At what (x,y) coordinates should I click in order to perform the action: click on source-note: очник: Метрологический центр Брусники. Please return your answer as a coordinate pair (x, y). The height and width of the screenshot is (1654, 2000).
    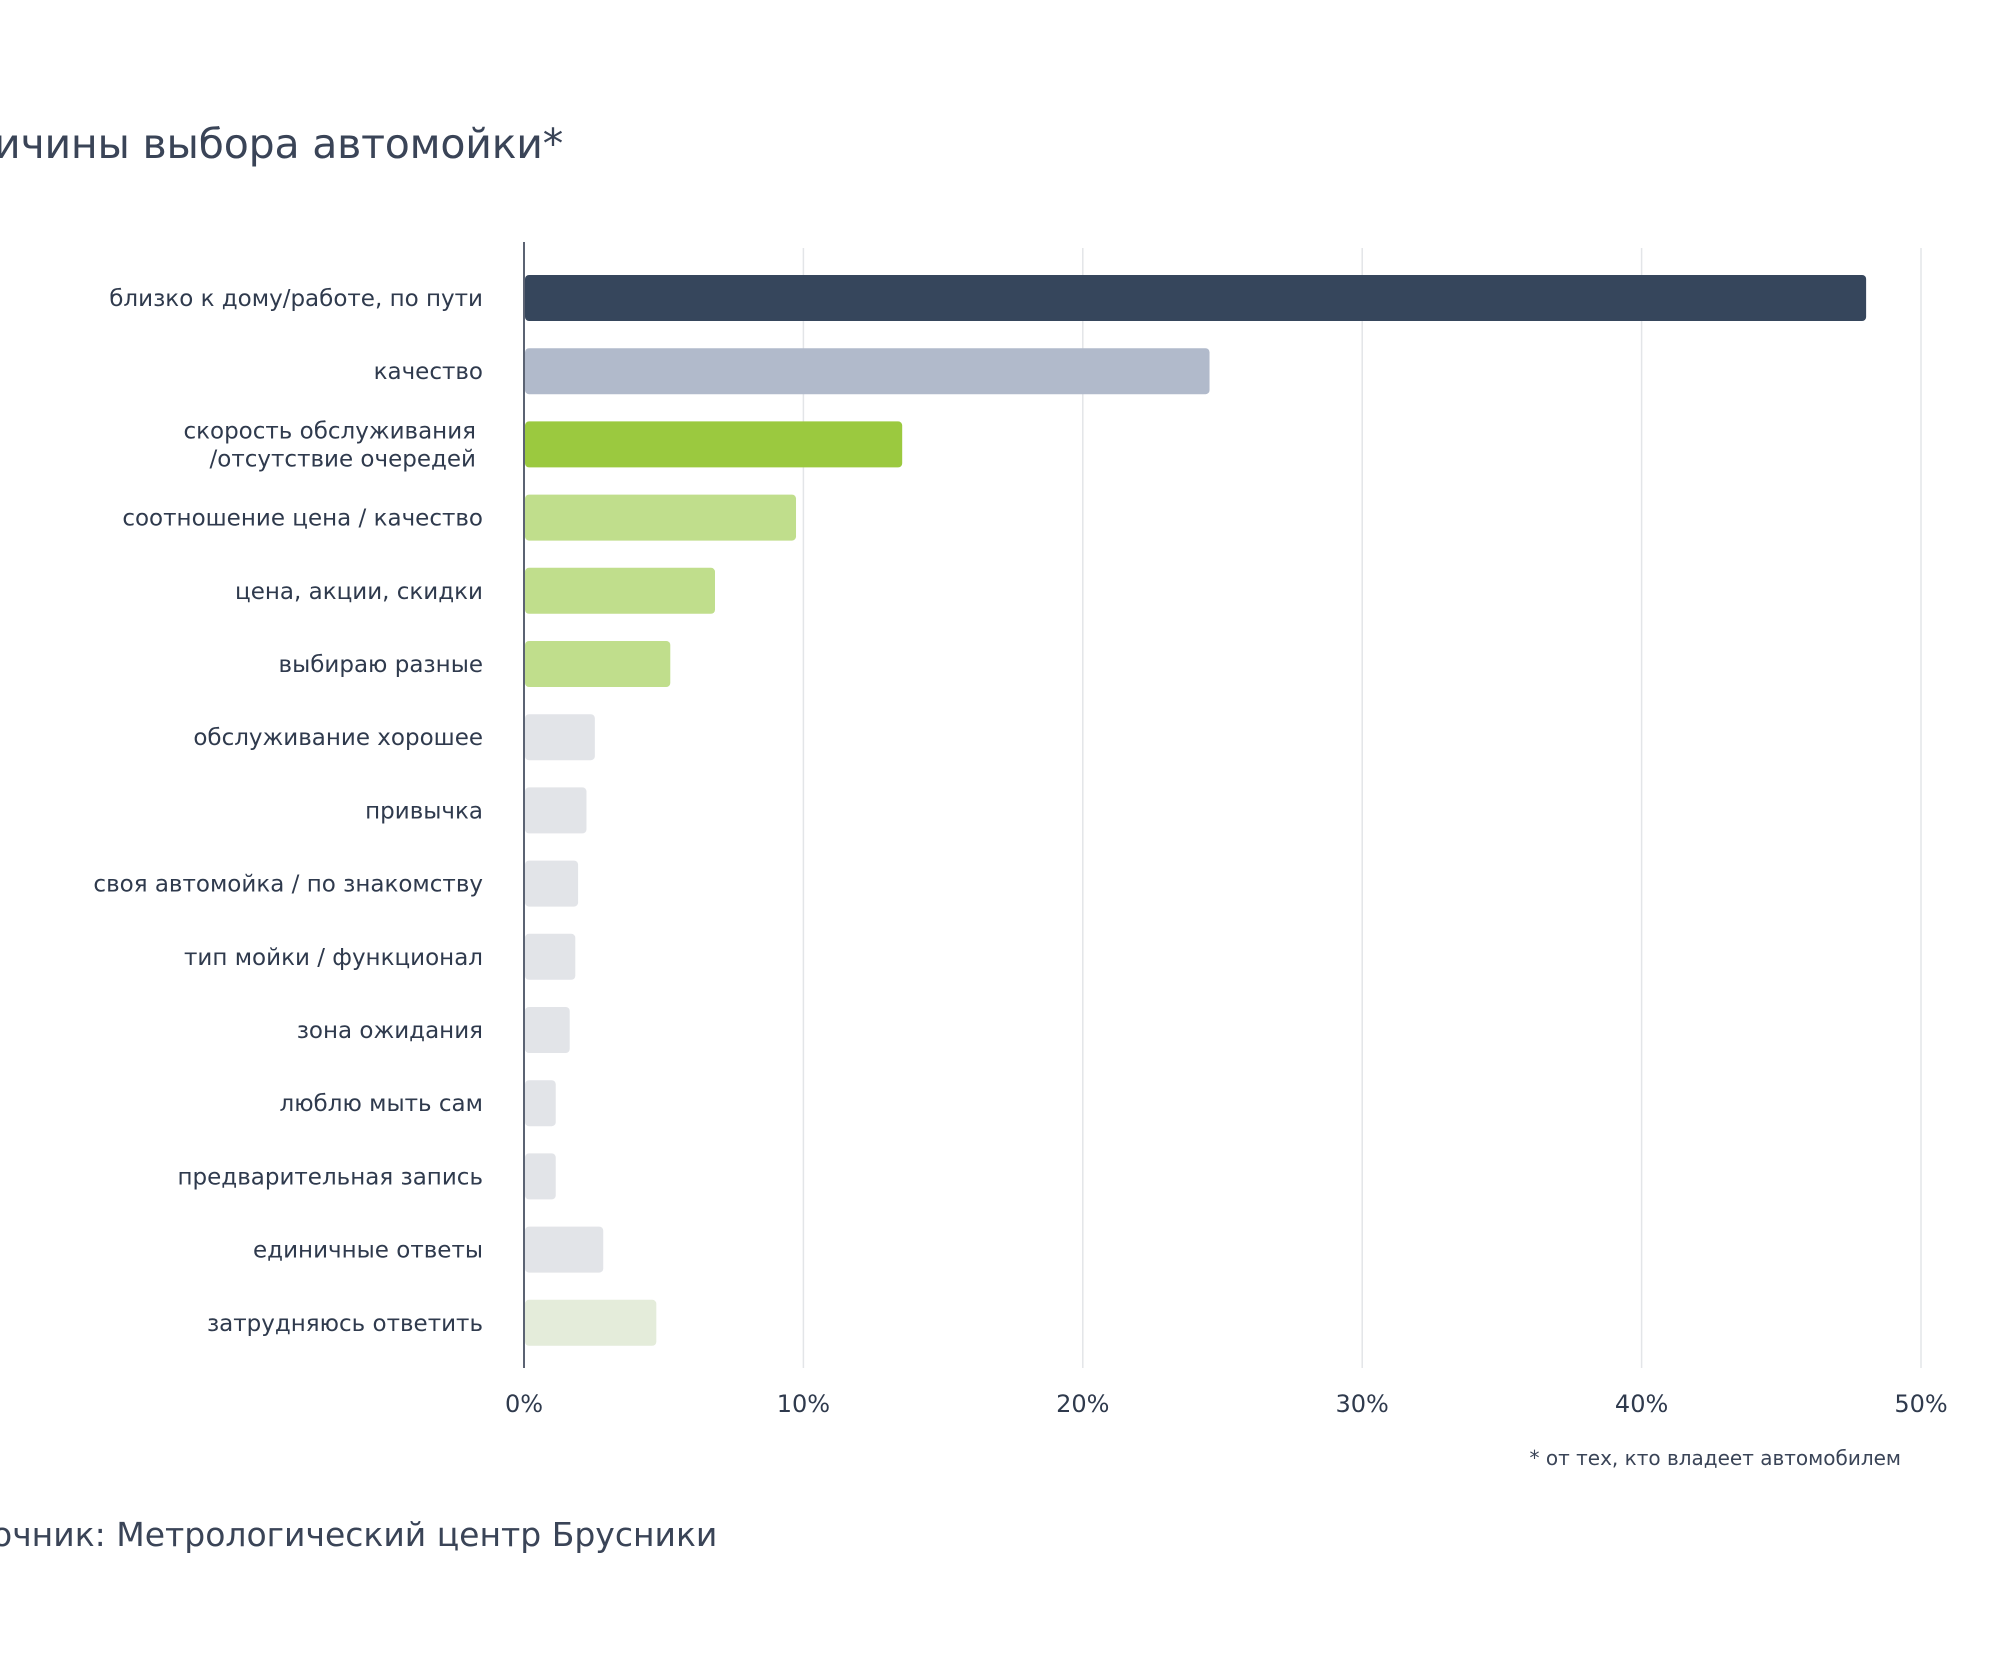
    Looking at the image, I should click on (359, 1534).